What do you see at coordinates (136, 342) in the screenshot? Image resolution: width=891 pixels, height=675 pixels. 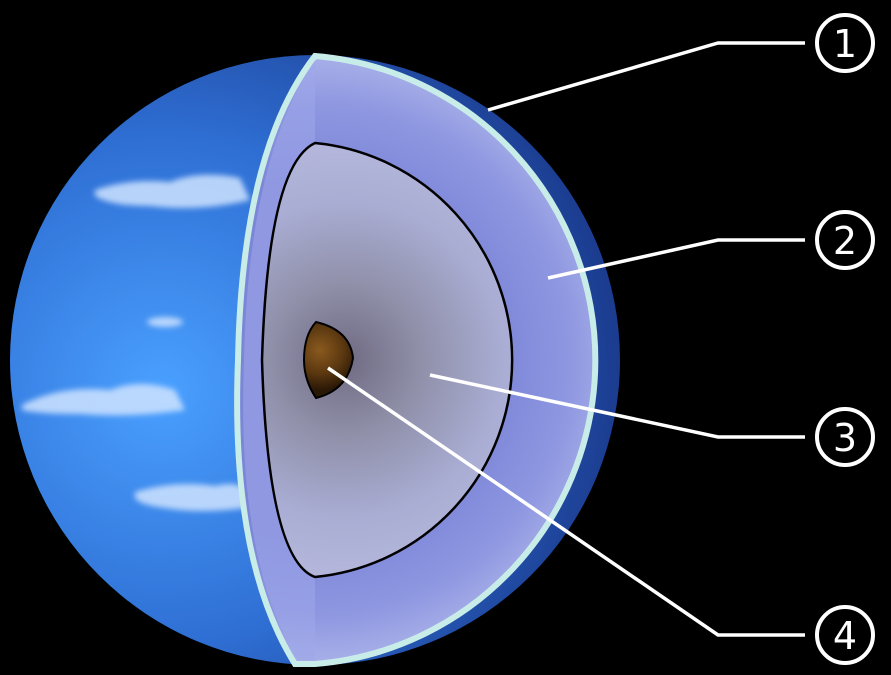 I see `cloud-icon` at bounding box center [136, 342].